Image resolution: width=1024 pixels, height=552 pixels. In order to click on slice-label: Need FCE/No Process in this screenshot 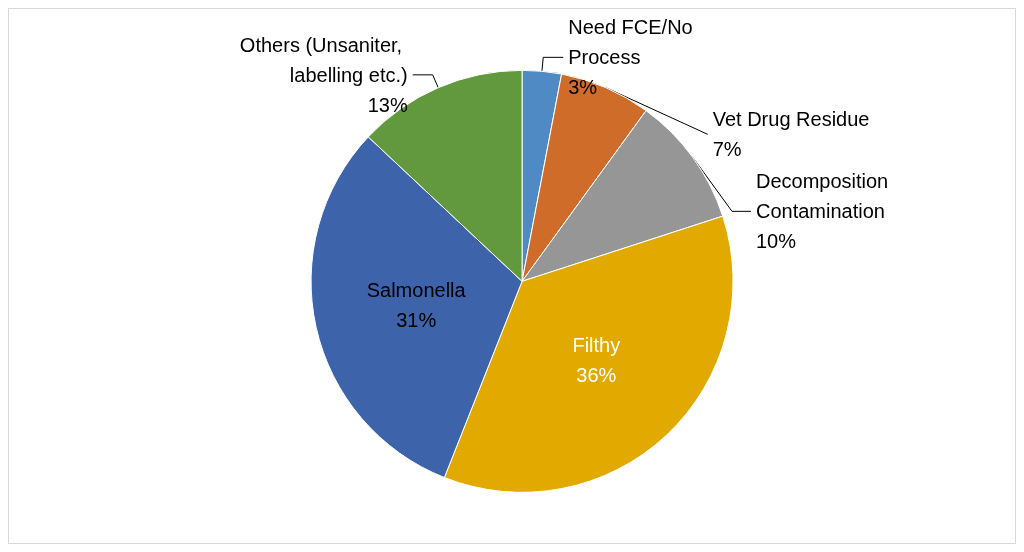, I will do `click(633, 42)`.